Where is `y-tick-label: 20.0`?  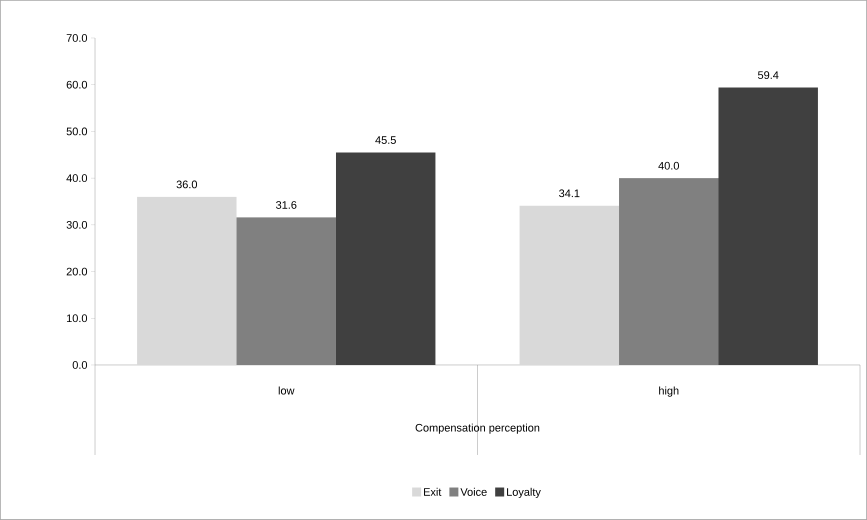 y-tick-label: 20.0 is located at coordinates (77, 272).